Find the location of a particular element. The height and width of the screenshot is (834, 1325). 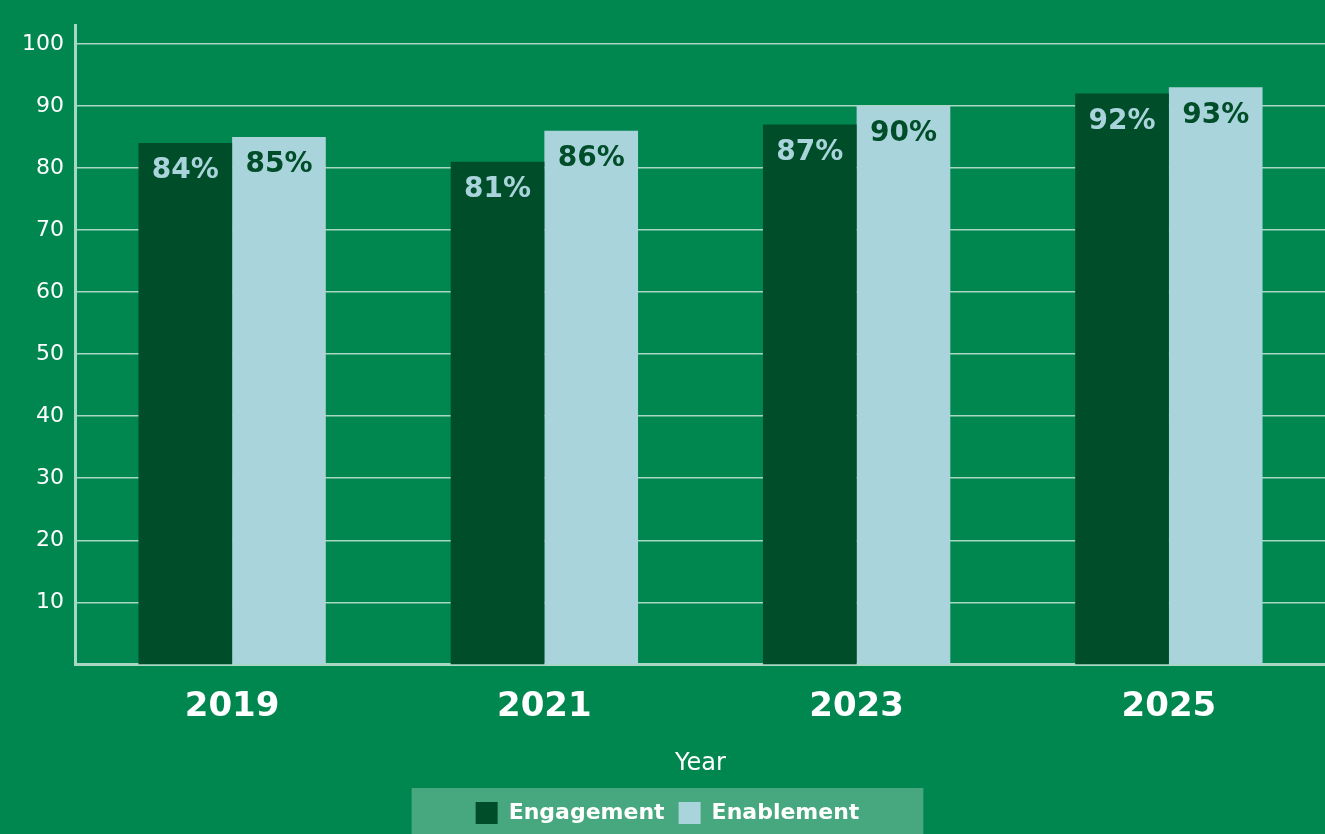

data-label: 85% is located at coordinates (279, 163).